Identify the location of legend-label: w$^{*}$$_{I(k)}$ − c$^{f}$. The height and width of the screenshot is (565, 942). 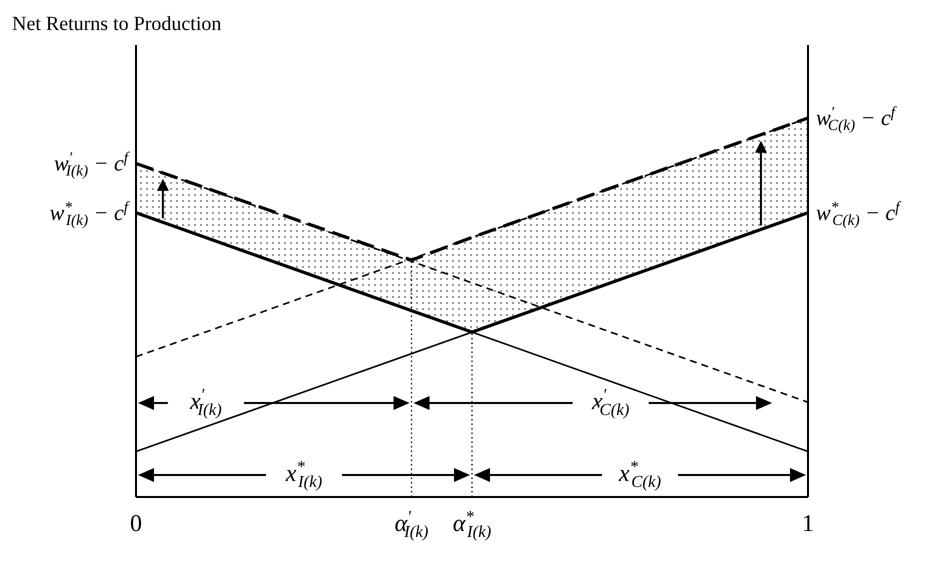
(90, 214).